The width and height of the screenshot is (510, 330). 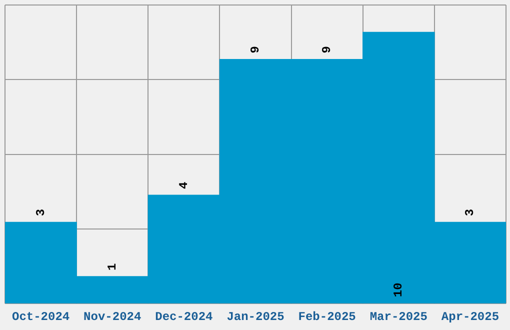 What do you see at coordinates (113, 317) in the screenshot?
I see `x-tick-label: Nov-2024` at bounding box center [113, 317].